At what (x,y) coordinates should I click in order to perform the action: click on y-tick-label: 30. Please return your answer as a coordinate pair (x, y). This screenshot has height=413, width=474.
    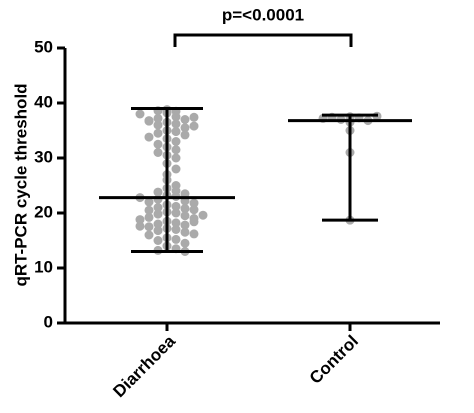
    Looking at the image, I should click on (43, 156).